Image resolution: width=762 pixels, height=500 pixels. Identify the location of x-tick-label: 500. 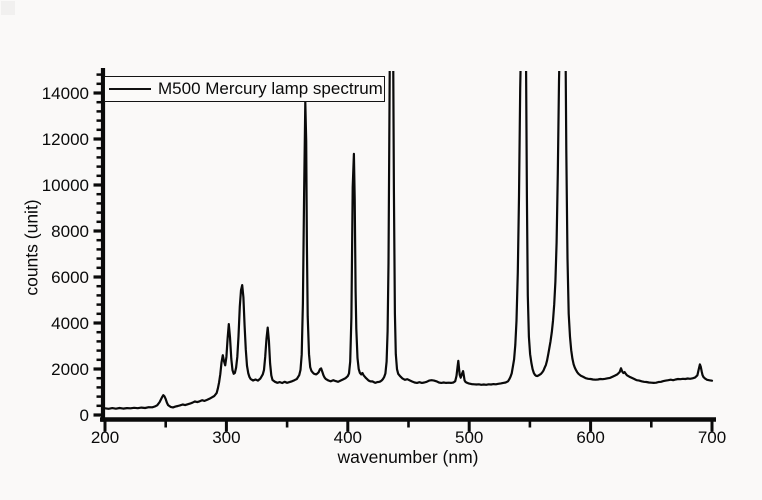
(469, 437).